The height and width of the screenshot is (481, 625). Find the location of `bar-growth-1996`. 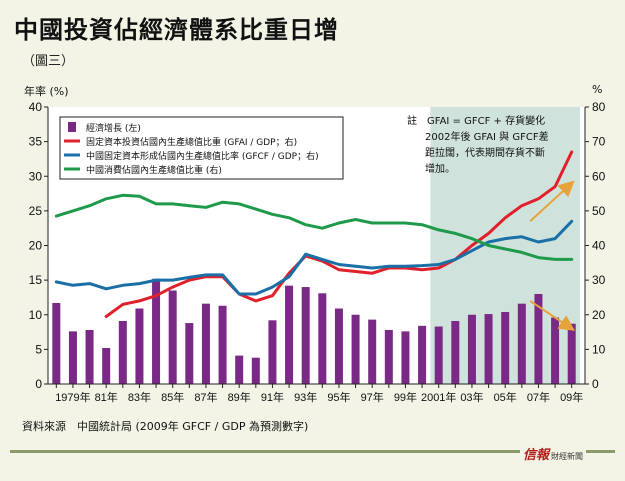

bar-growth-1996 is located at coordinates (355, 349).